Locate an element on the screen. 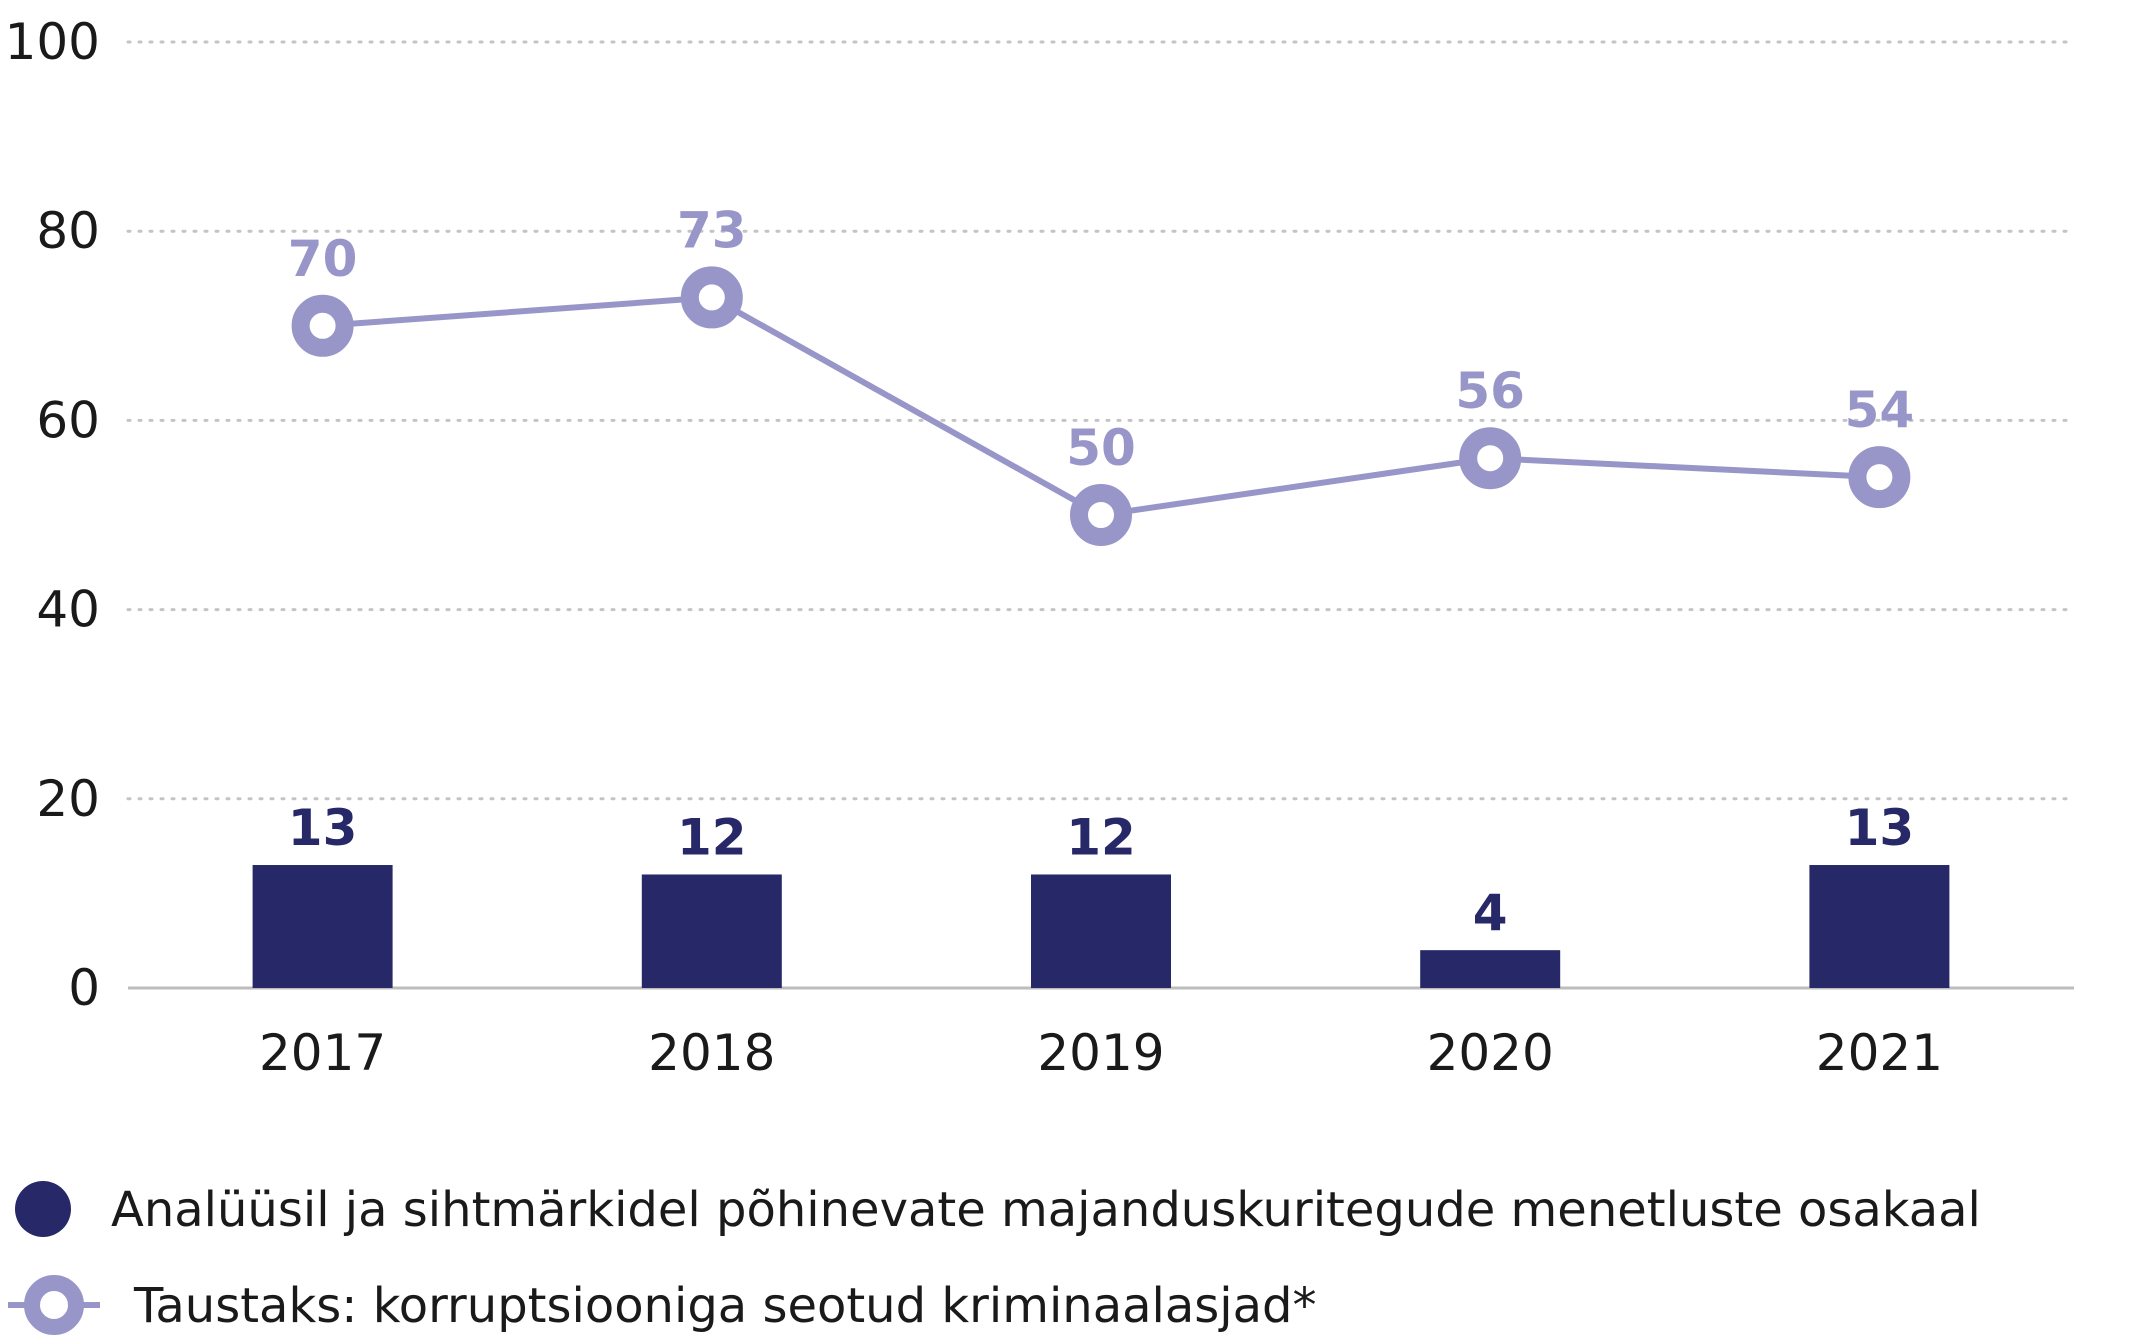 The image size is (2136, 1338). y-tick-label: 80 is located at coordinates (68, 231).